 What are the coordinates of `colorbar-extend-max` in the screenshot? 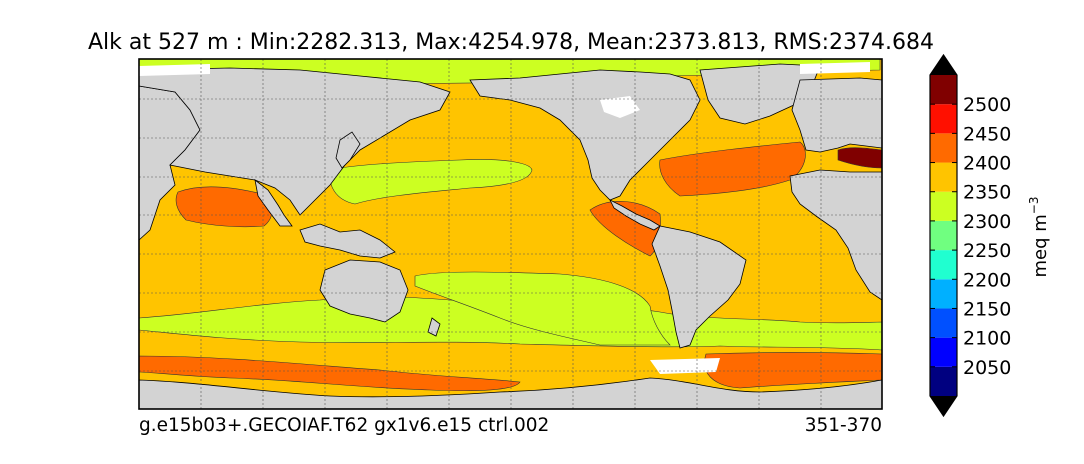 It's located at (943, 65).